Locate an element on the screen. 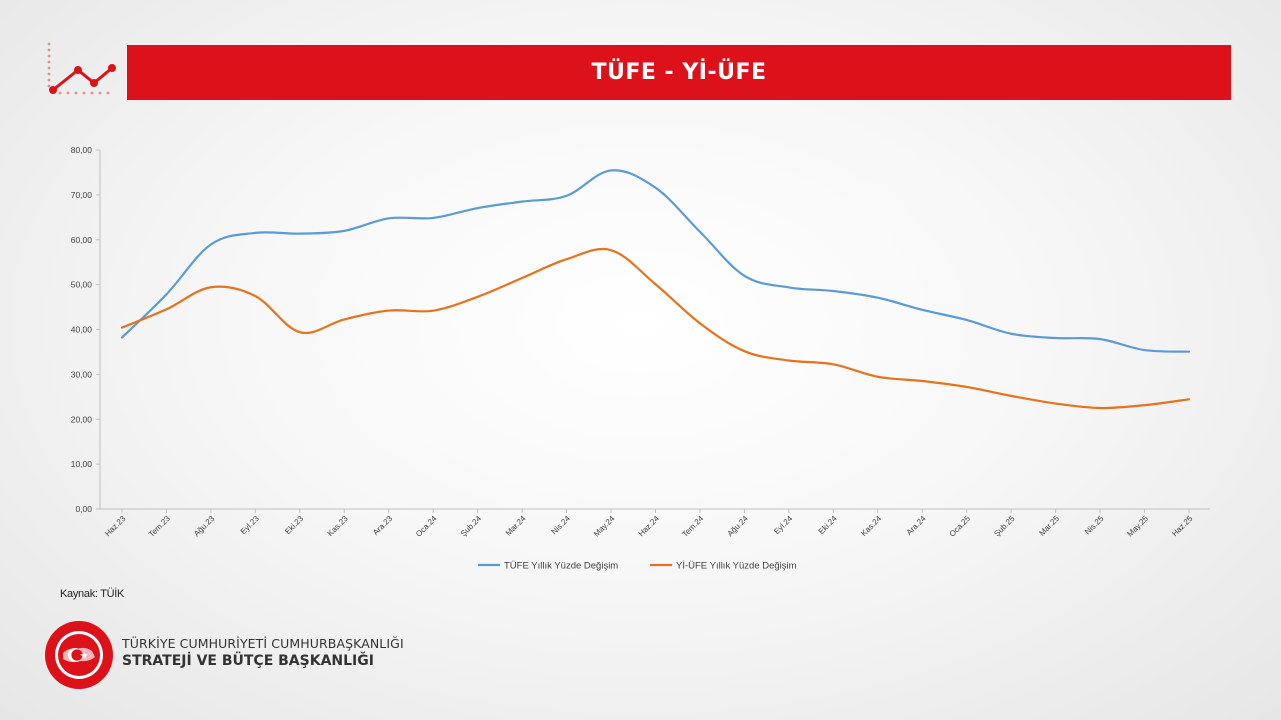  x-tick-label: Eyl.23 is located at coordinates (250, 525).